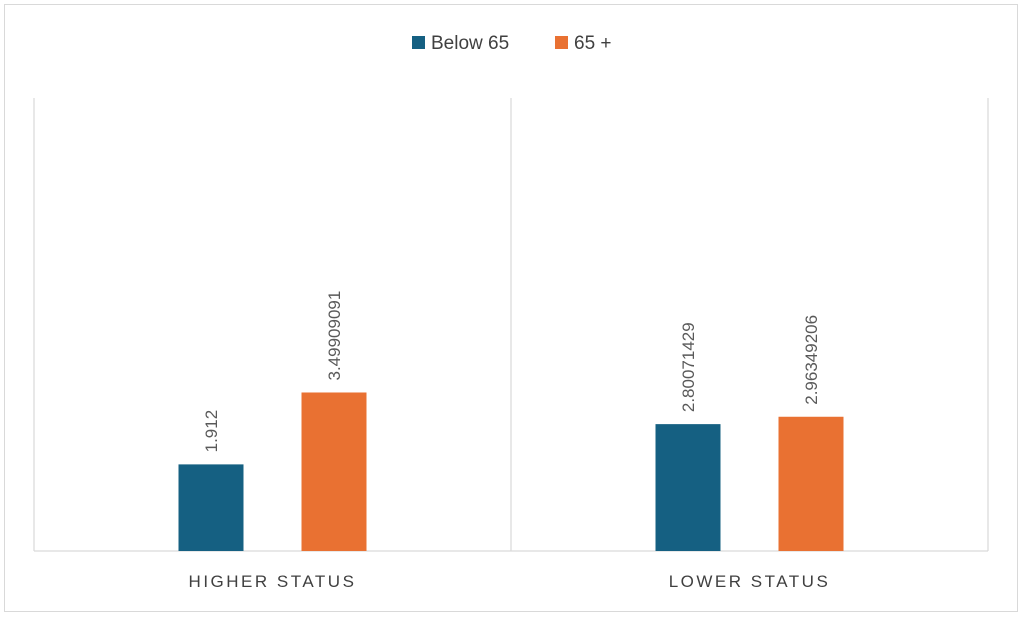  Describe the element at coordinates (811, 360) in the screenshot. I see `data-label: 2.96349206` at that location.